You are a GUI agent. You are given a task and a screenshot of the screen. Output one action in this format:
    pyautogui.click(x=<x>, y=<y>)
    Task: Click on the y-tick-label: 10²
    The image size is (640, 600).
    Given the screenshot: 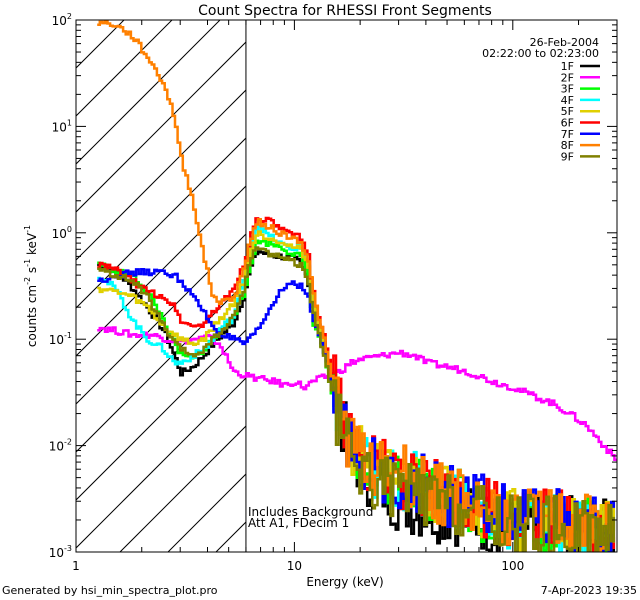 What is the action you would take?
    pyautogui.click(x=62, y=20)
    